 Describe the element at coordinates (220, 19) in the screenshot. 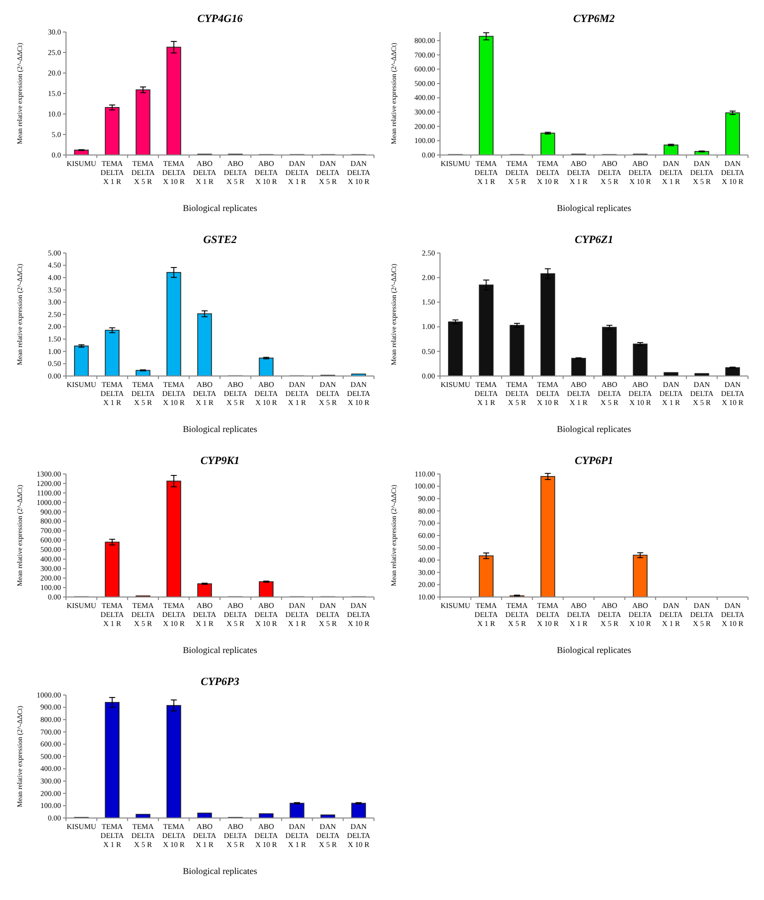

I see `chart-title: CYP4G16` at that location.